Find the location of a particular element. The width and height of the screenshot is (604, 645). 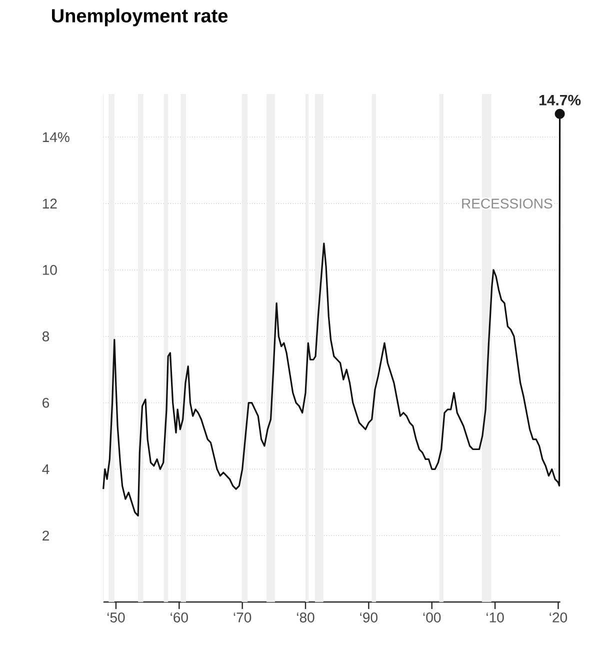

annotation: 14.7% is located at coordinates (560, 100).